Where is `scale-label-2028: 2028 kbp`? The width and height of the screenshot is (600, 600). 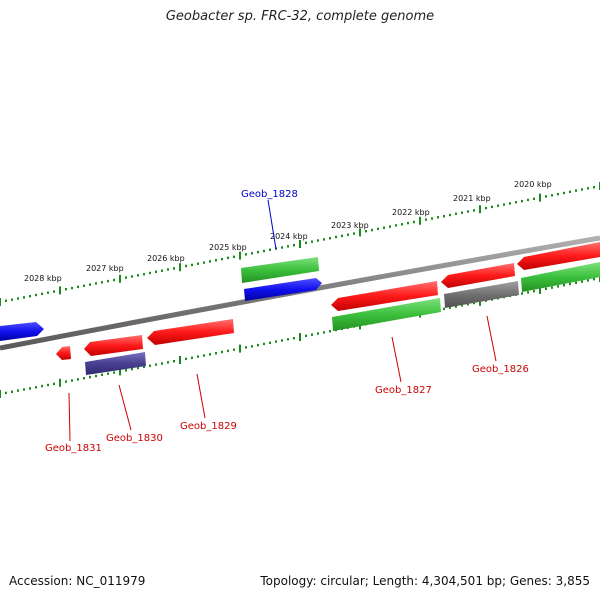 scale-label-2028: 2028 kbp is located at coordinates (43, 278).